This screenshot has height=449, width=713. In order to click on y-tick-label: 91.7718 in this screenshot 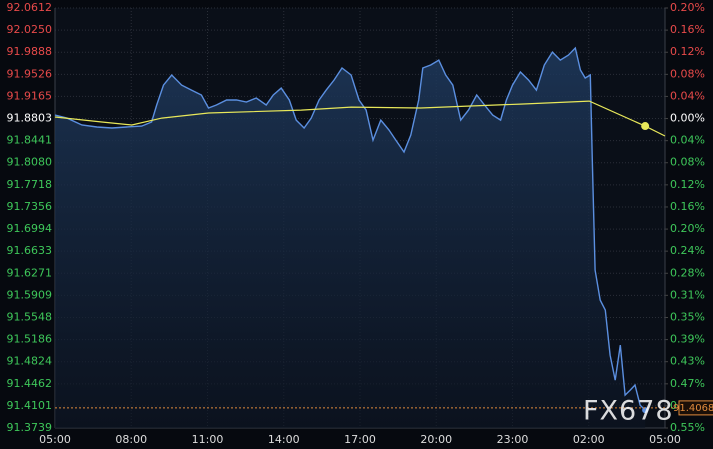, I will do `click(30, 184)`.